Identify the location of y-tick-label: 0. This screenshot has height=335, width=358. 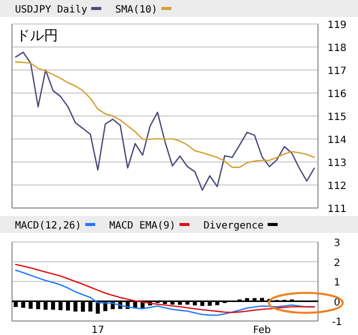
(337, 302).